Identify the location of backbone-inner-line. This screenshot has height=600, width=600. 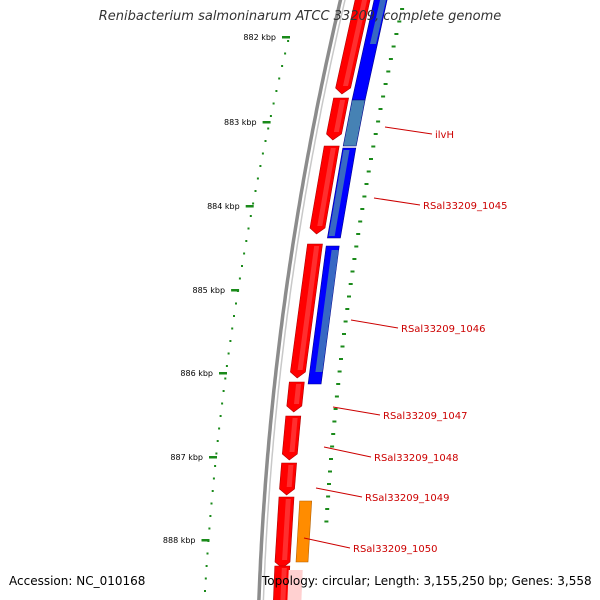
(304, 300).